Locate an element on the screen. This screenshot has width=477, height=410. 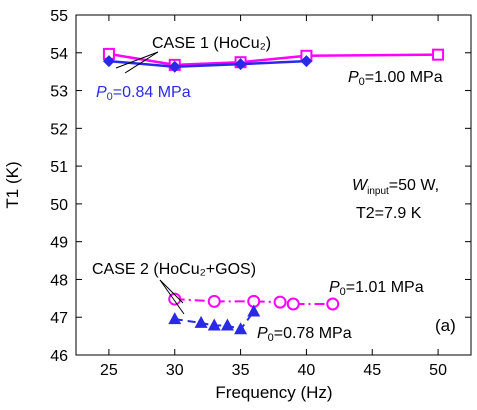
x-axis-label: Frequency (Hz) is located at coordinates (273, 392).